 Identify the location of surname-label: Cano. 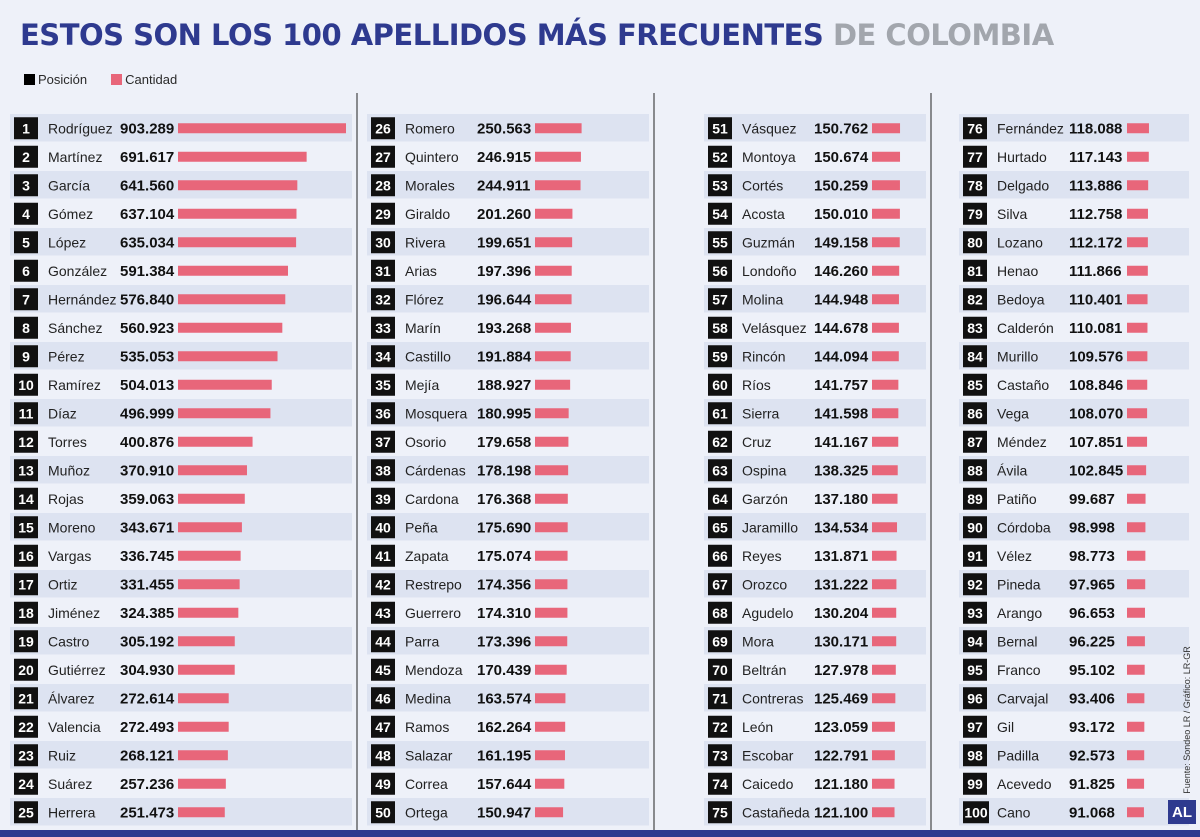
(1014, 812).